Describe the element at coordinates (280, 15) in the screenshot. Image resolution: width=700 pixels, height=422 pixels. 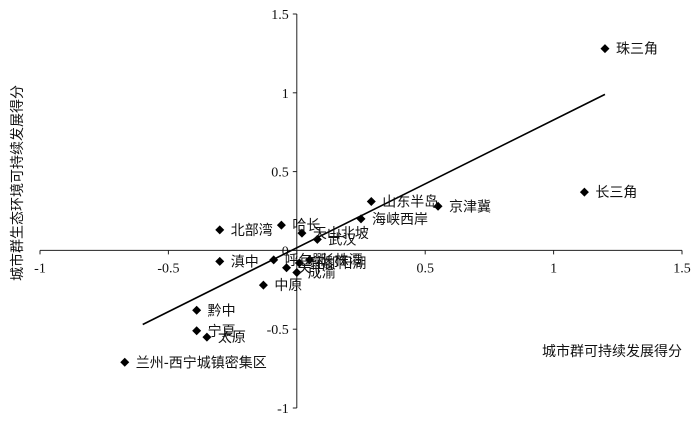
I see `y-tick-label: 1.5` at that location.